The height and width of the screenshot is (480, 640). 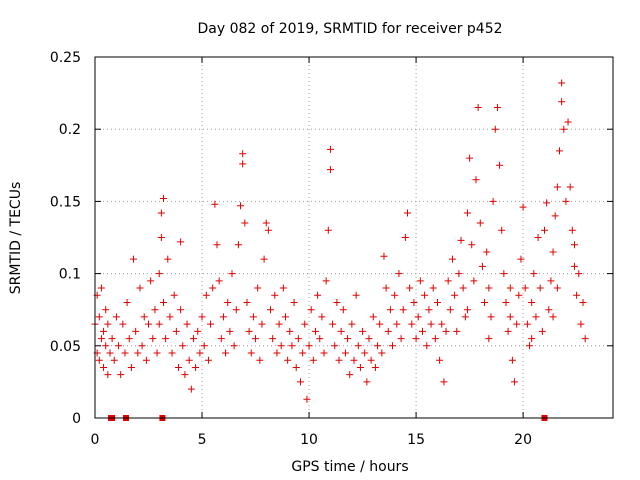 What do you see at coordinates (76, 419) in the screenshot?
I see `y-tick-label: 0` at bounding box center [76, 419].